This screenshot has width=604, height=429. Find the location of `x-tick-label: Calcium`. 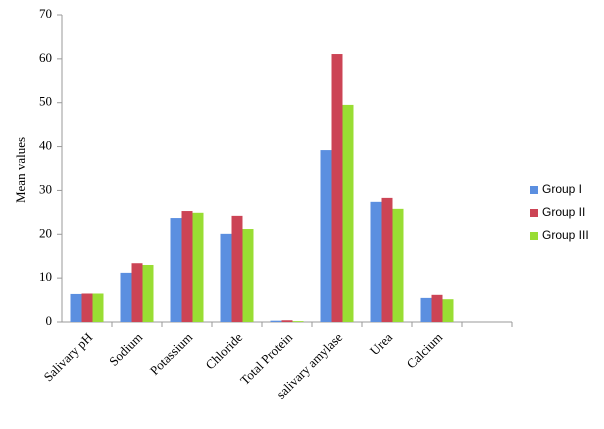

x-tick-label: Calcium is located at coordinates (424, 351).